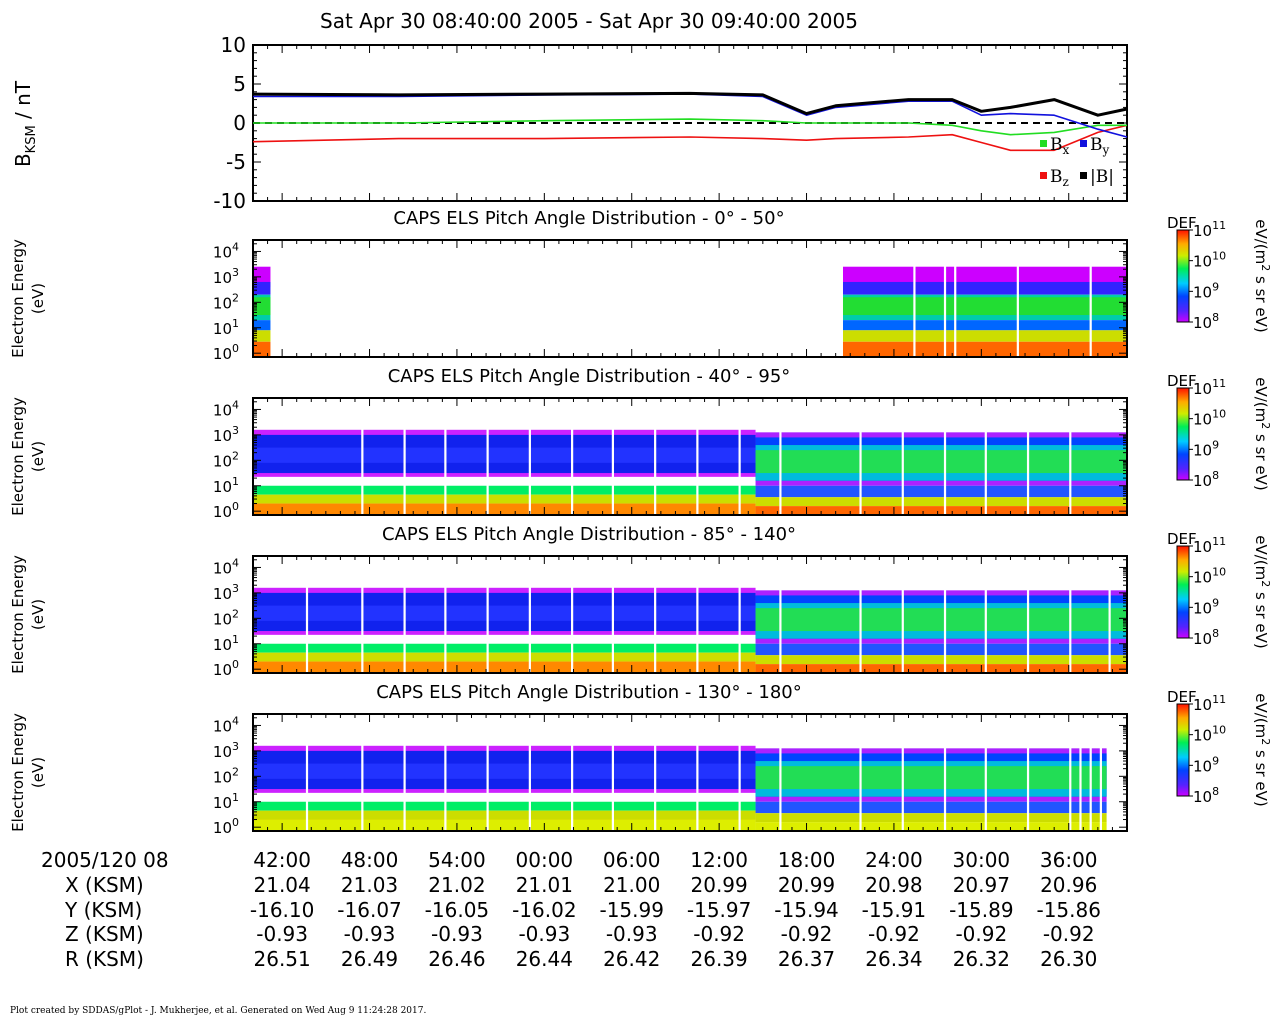  I want to click on ephemeris-value: 20.99, so click(719, 885).